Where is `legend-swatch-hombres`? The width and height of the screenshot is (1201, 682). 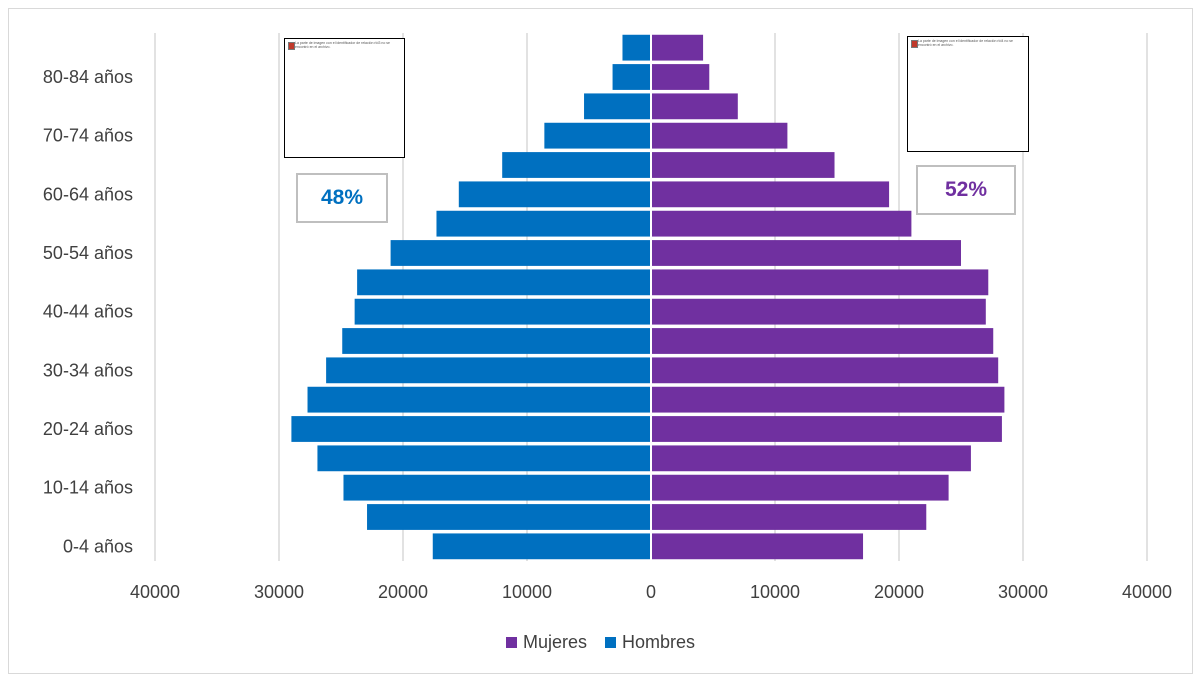 legend-swatch-hombres is located at coordinates (610, 642).